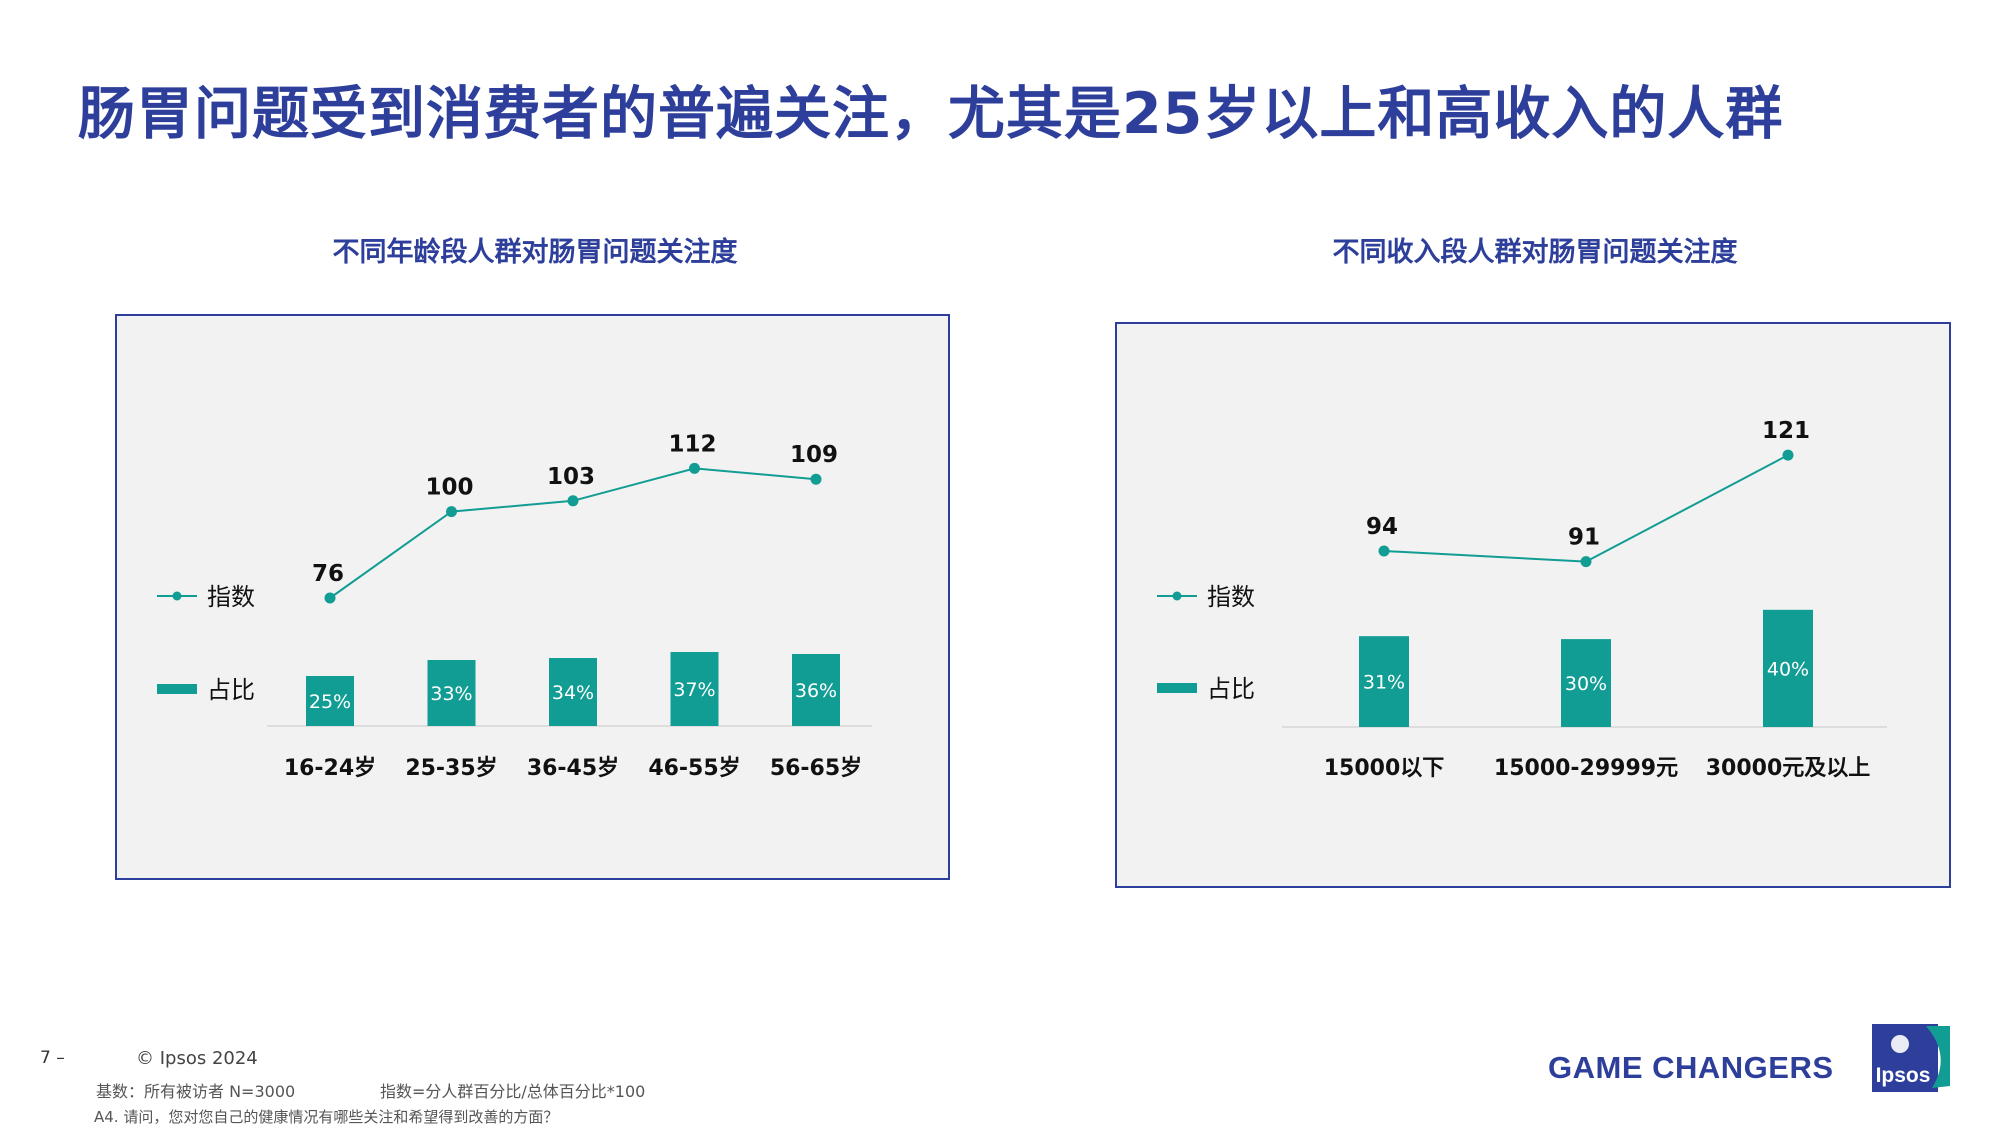 The image size is (2000, 1127). I want to click on income-bar-label: 40%, so click(1788, 669).